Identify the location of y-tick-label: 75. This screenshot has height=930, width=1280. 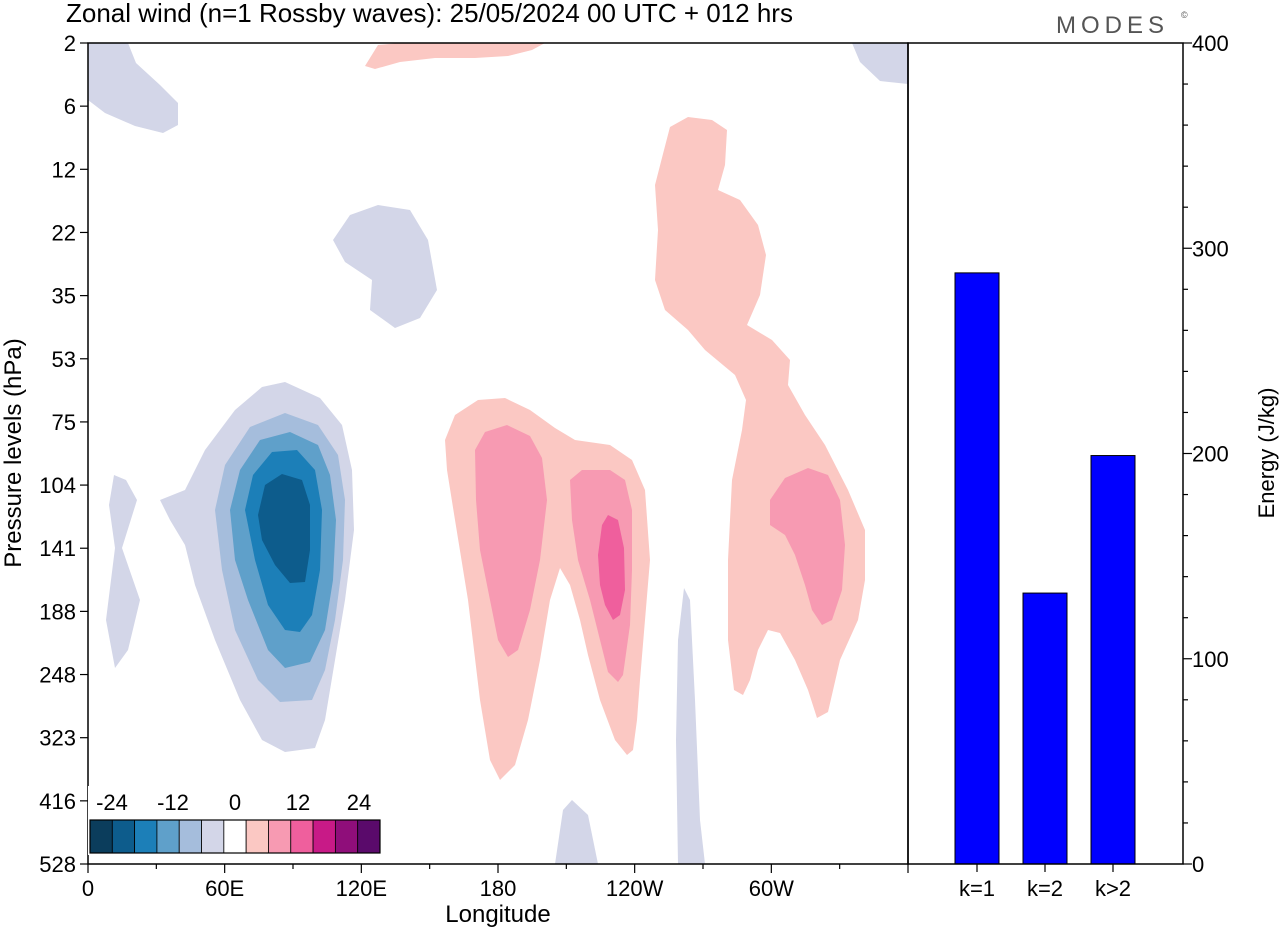
(64, 422).